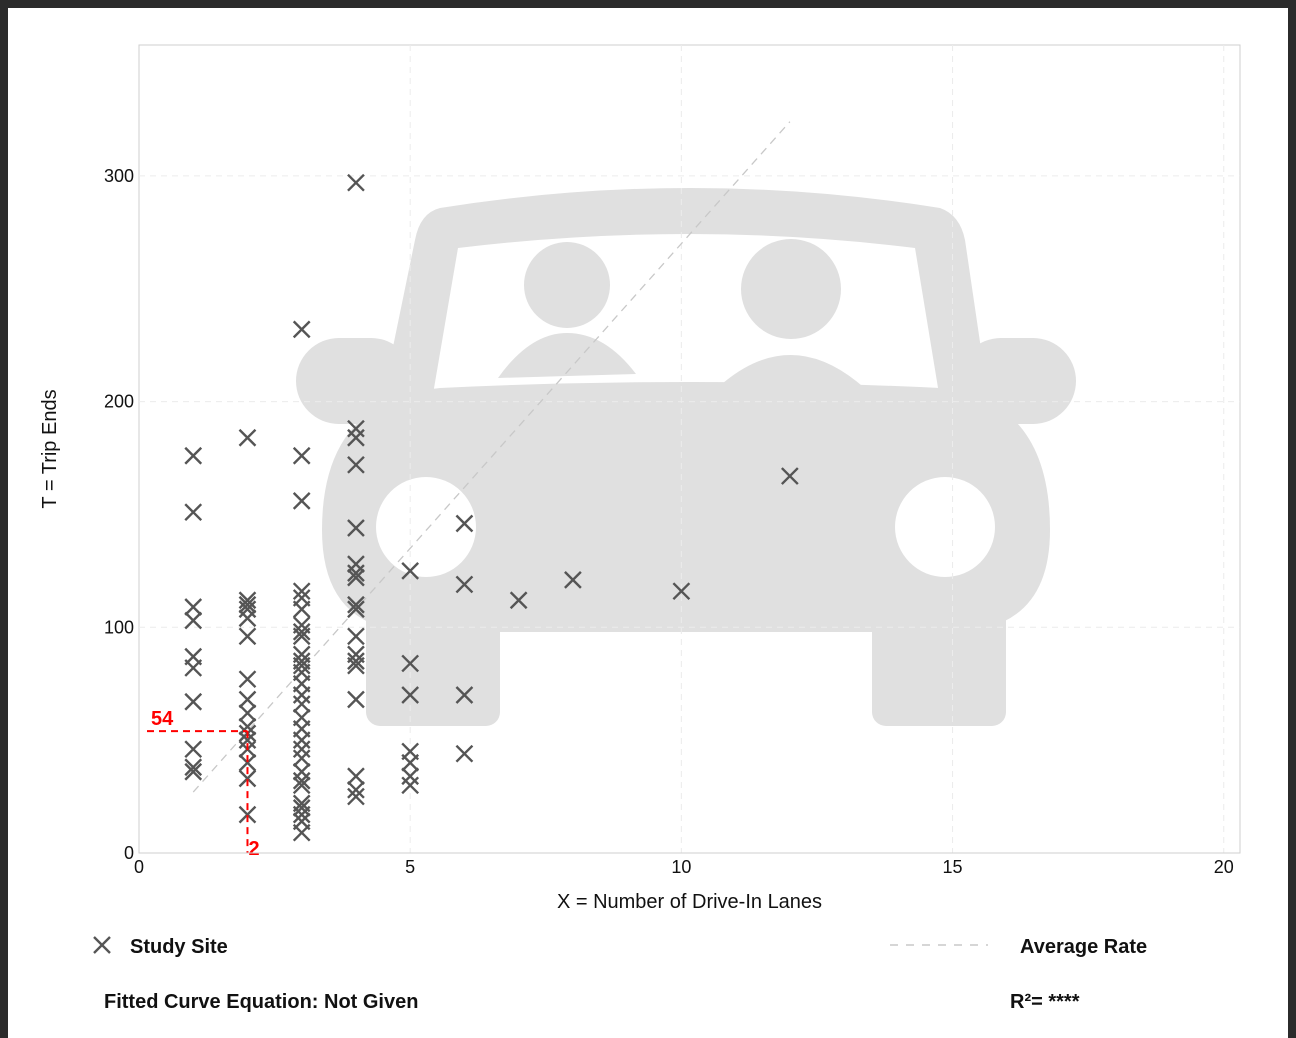 The width and height of the screenshot is (1296, 1038). Describe the element at coordinates (203, 784) in the screenshot. I see `highlight-guide: 54 2` at that location.